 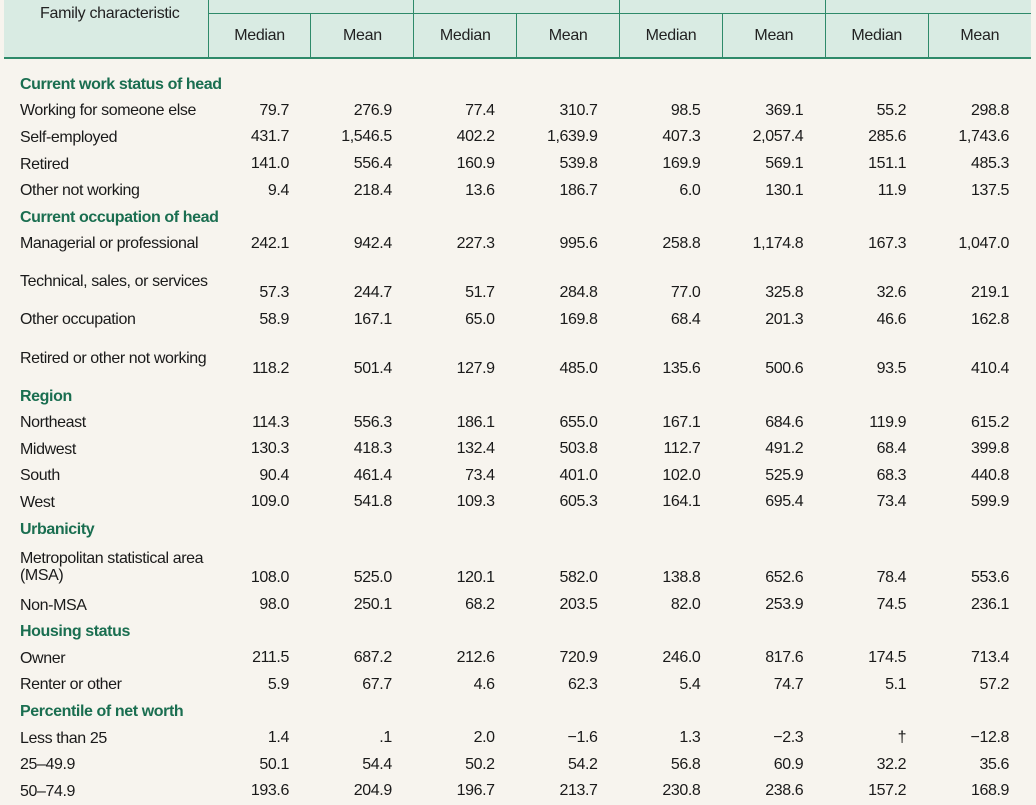 What do you see at coordinates (989, 502) in the screenshot?
I see `cell-value: 599.9` at bounding box center [989, 502].